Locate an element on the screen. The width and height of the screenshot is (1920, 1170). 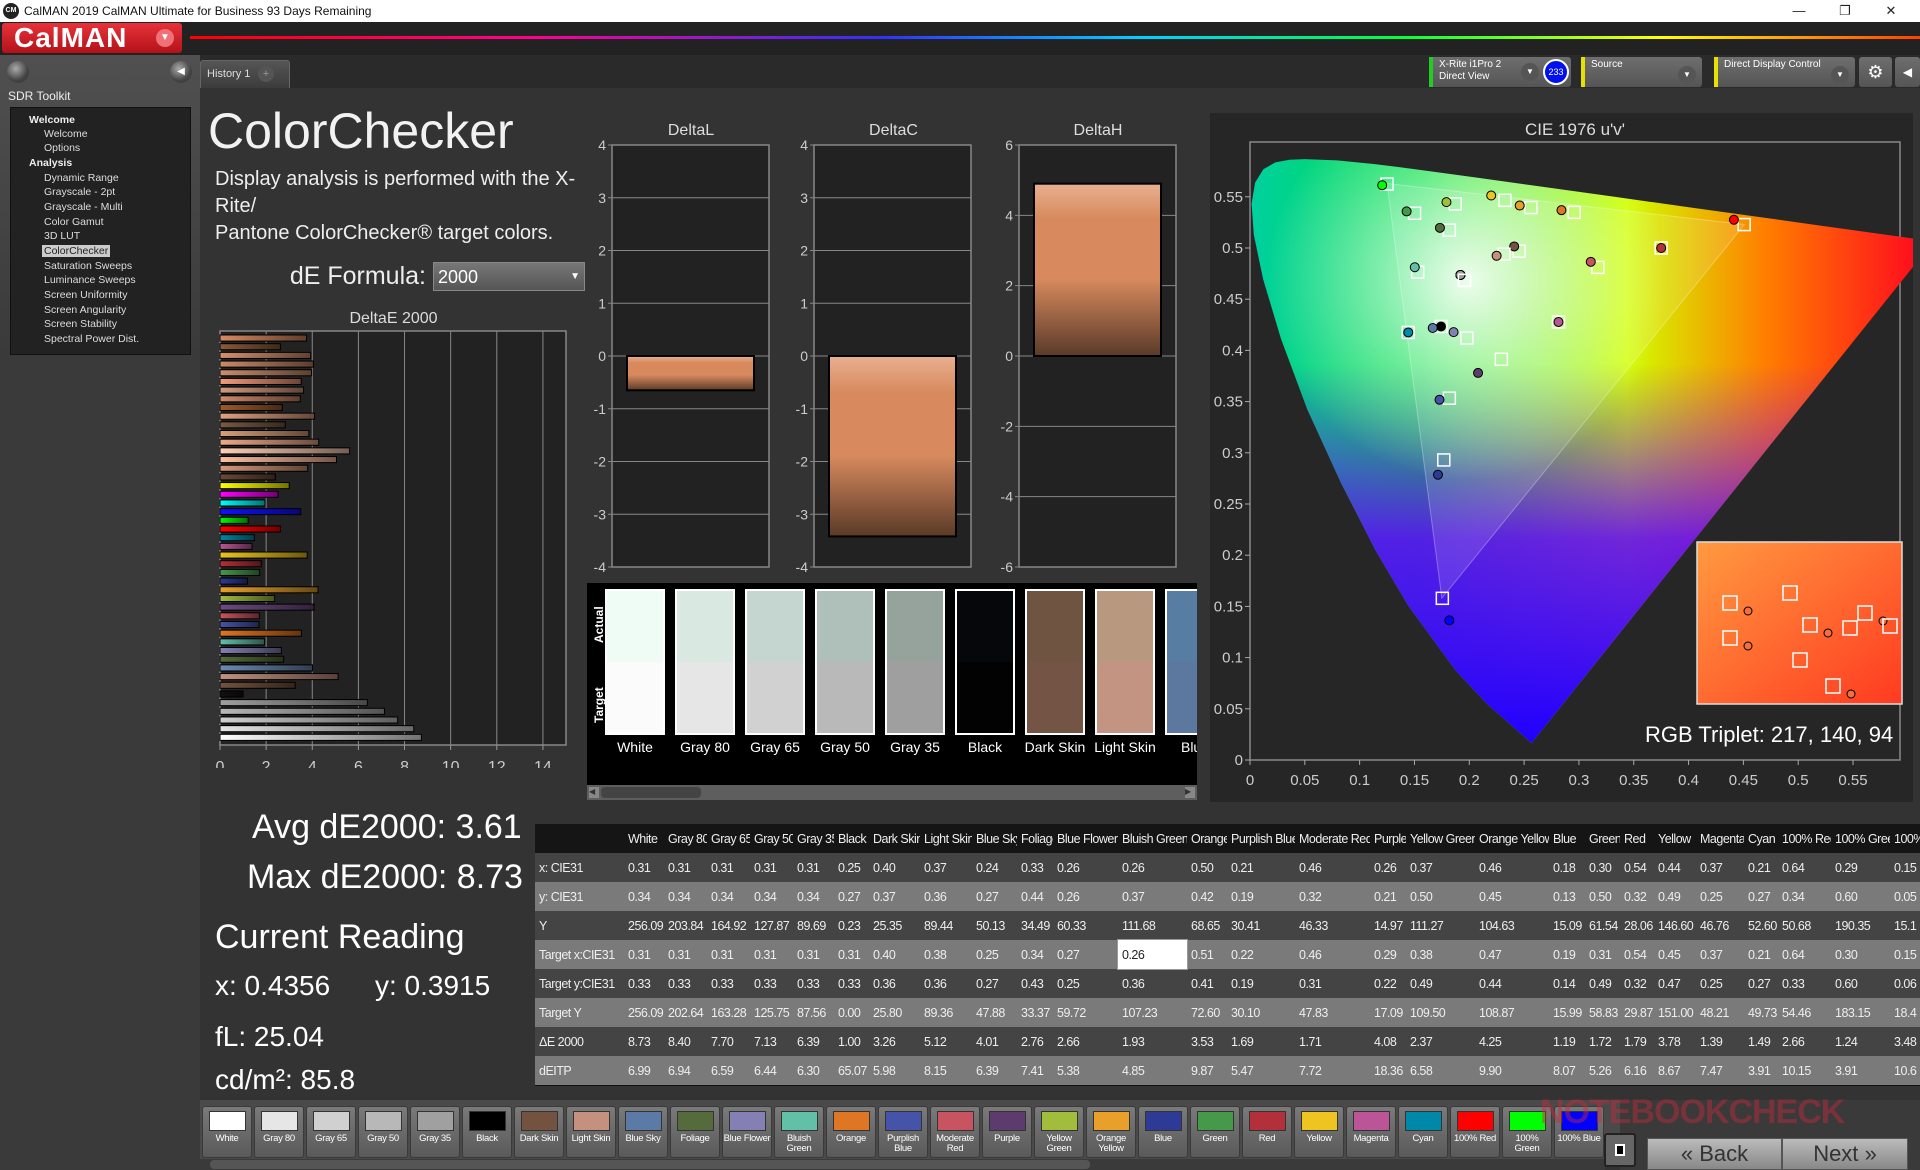
table-cell: 107.23 is located at coordinates (1152, 1012).